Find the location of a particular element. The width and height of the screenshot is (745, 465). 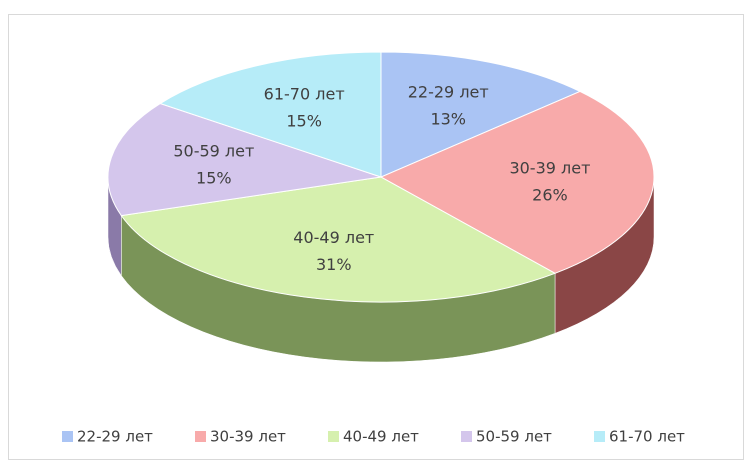

legend-label: 30-39 лет is located at coordinates (248, 437).